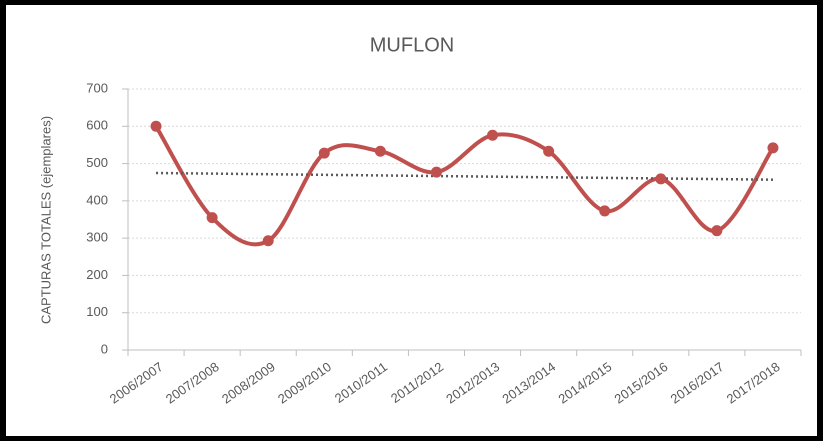 This screenshot has width=823, height=441. Describe the element at coordinates (97, 311) in the screenshot. I see `y-tick-label: 100` at that location.